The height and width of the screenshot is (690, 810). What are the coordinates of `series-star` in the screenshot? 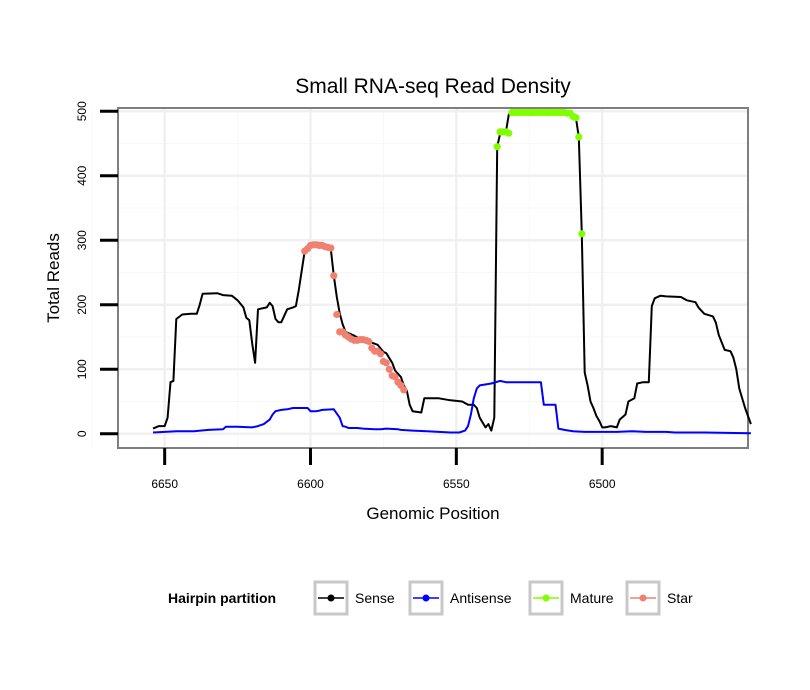 It's located at (354, 317).